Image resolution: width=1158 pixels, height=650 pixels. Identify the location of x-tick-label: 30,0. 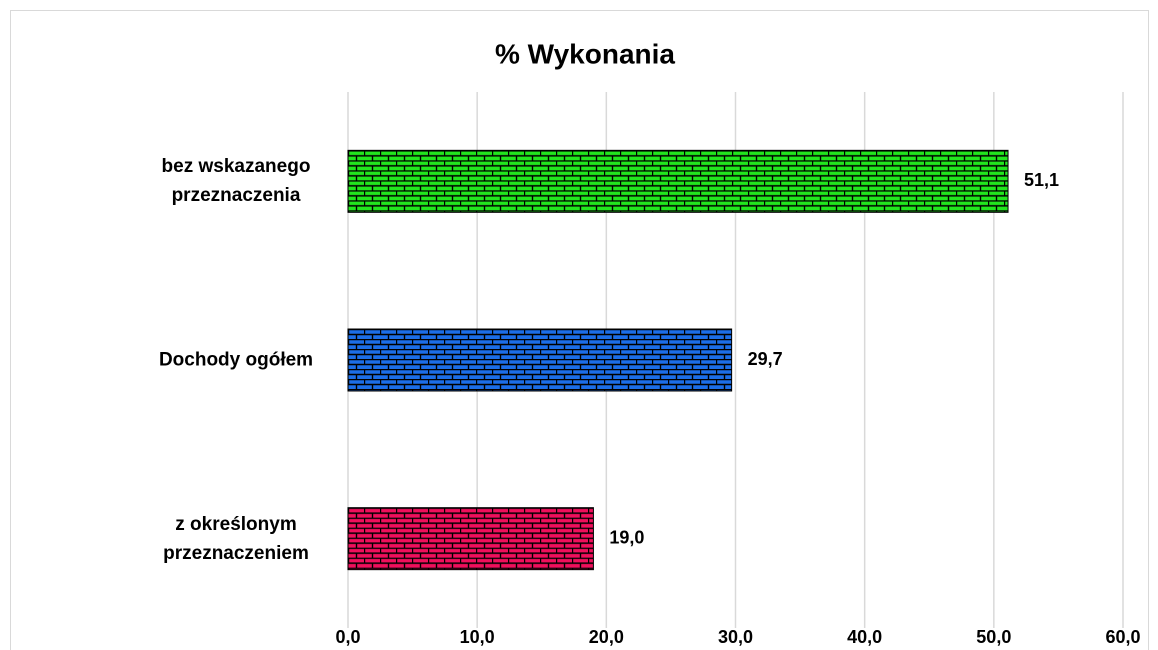
(735, 637).